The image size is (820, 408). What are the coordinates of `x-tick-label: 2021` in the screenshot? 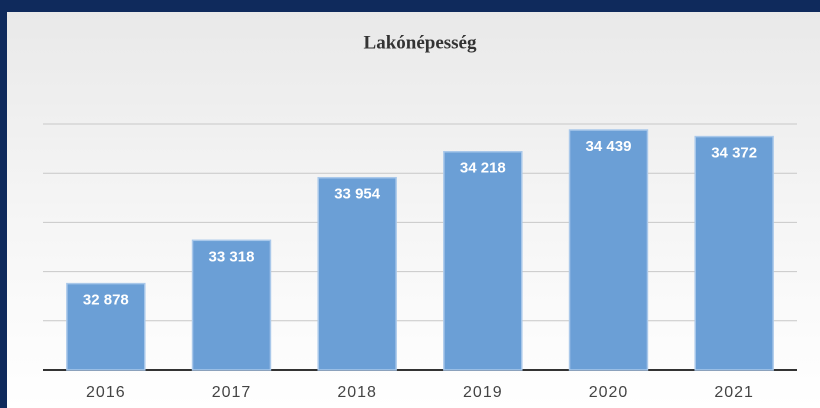 It's located at (734, 392).